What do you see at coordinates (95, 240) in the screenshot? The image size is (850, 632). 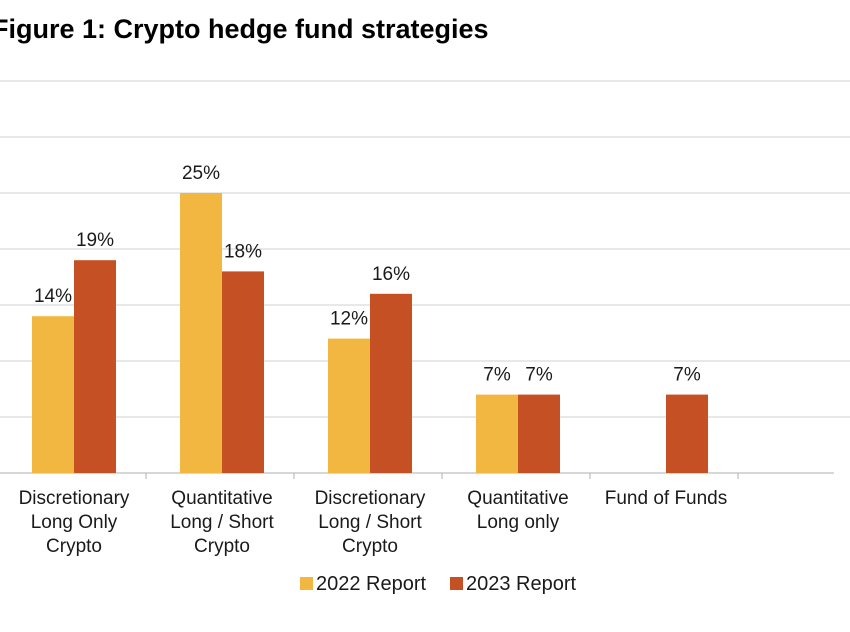 I see `data-label: 19%` at bounding box center [95, 240].